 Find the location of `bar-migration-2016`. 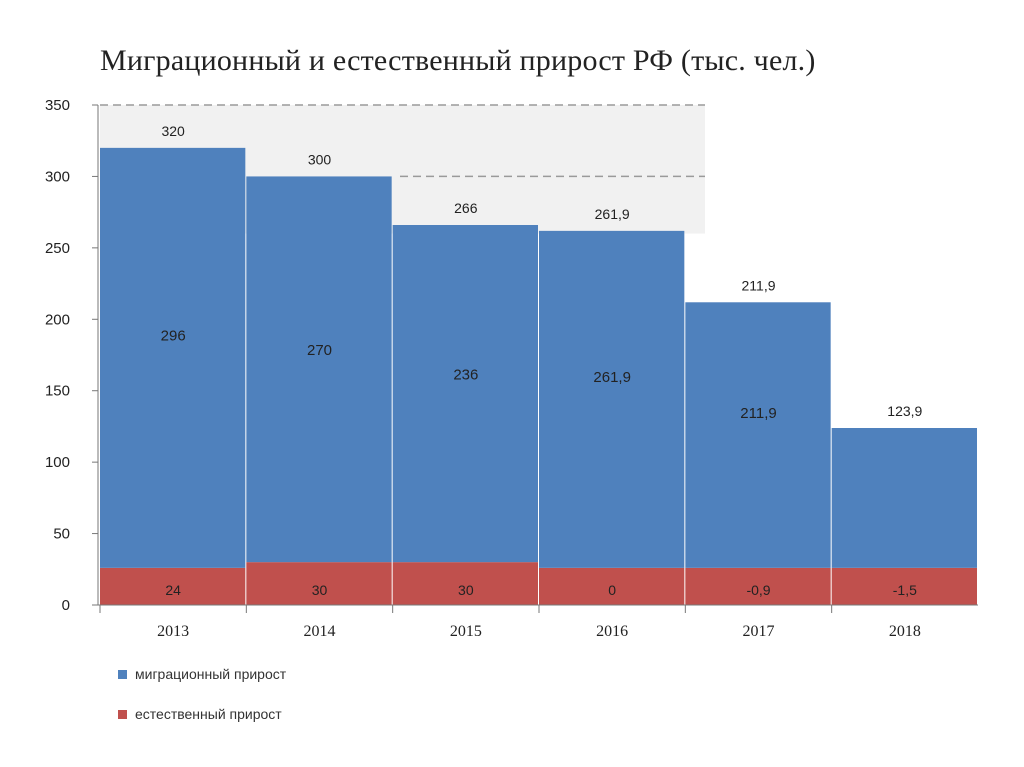

bar-migration-2016 is located at coordinates (612, 399).